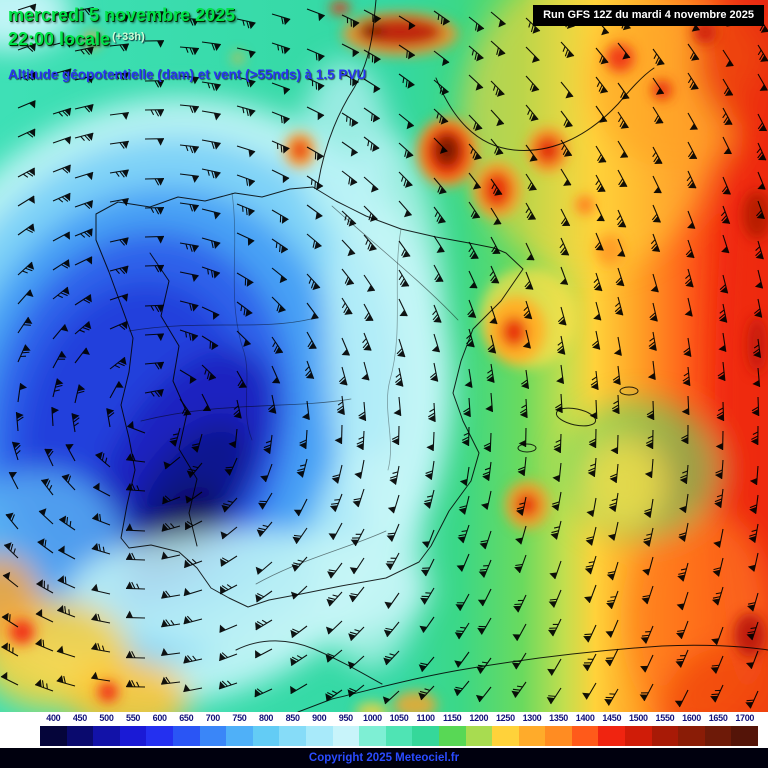 This screenshot has height=768, width=768. I want to click on legend-value: 550, so click(133, 718).